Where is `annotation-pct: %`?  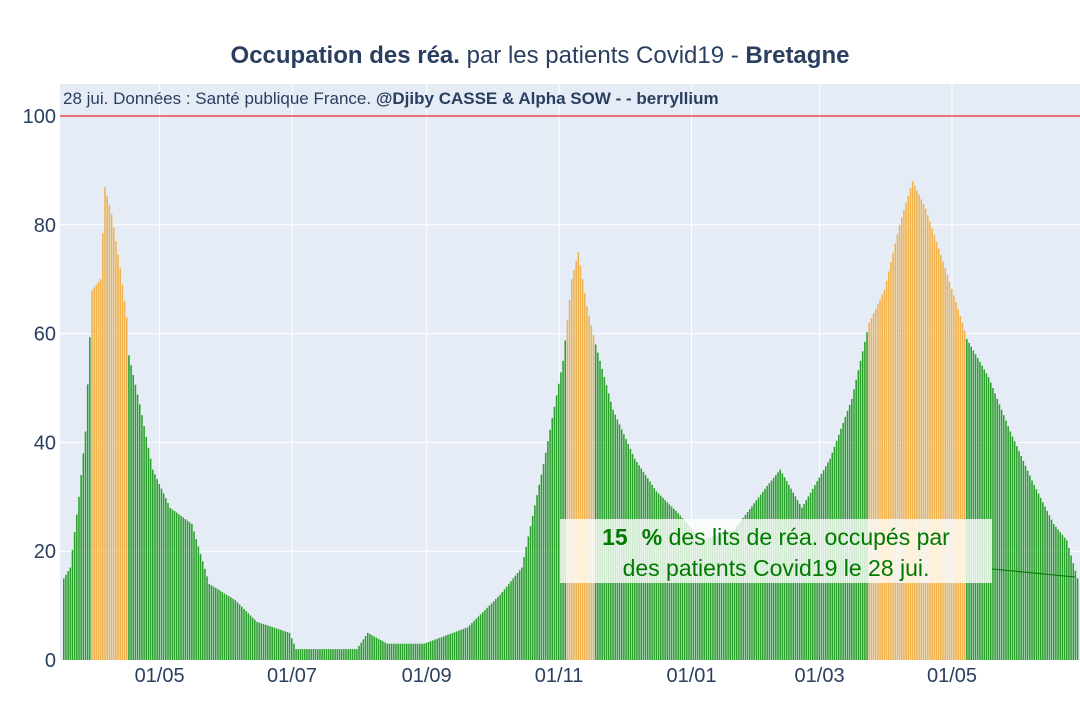 annotation-pct: % is located at coordinates (652, 537).